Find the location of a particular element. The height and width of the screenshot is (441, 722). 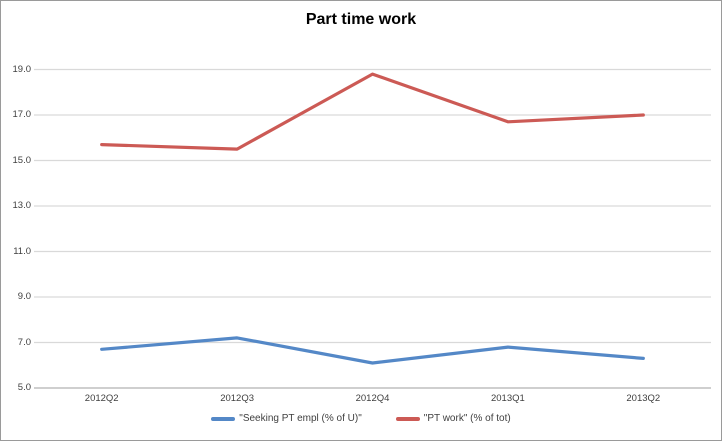

y-tick-label: 13.0 is located at coordinates (22, 205).